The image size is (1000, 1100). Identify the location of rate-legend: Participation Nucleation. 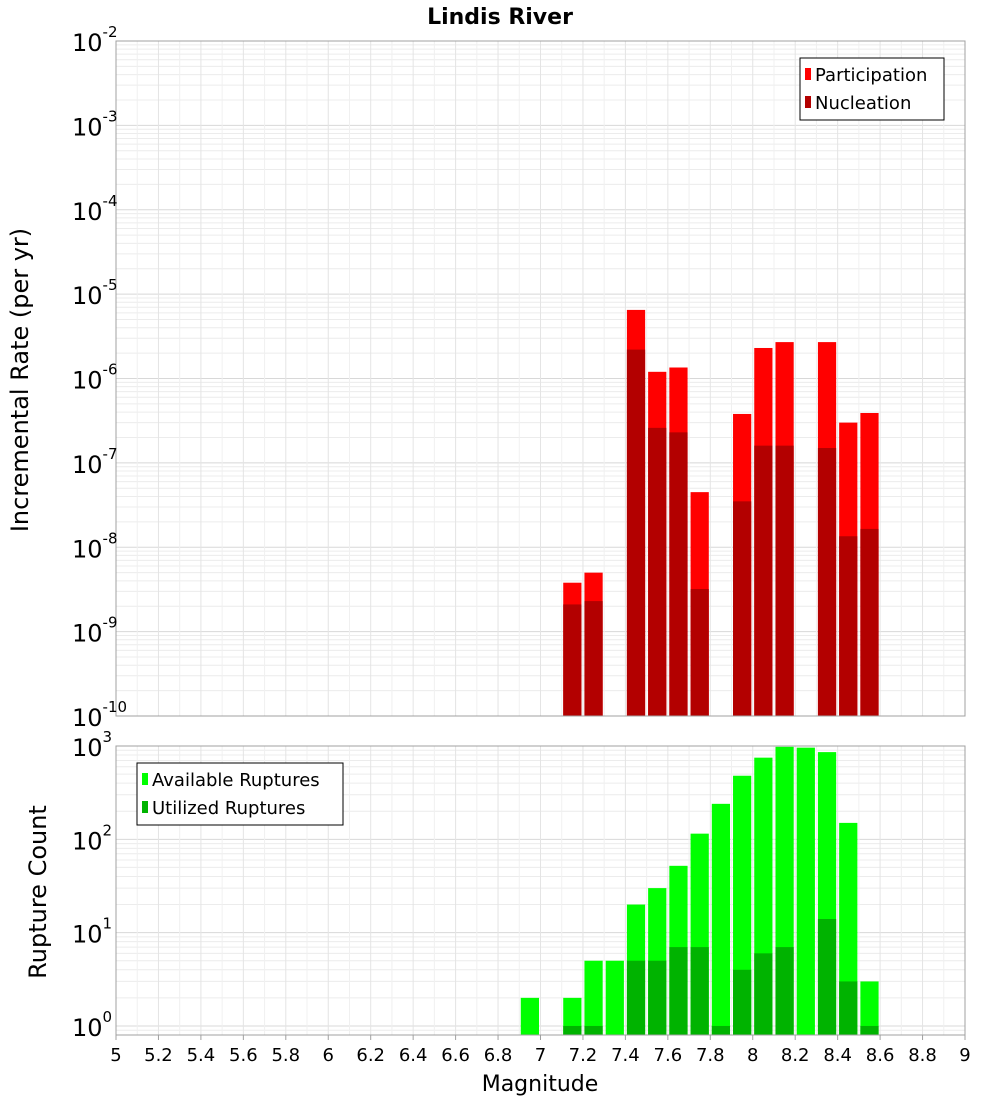
(872, 89).